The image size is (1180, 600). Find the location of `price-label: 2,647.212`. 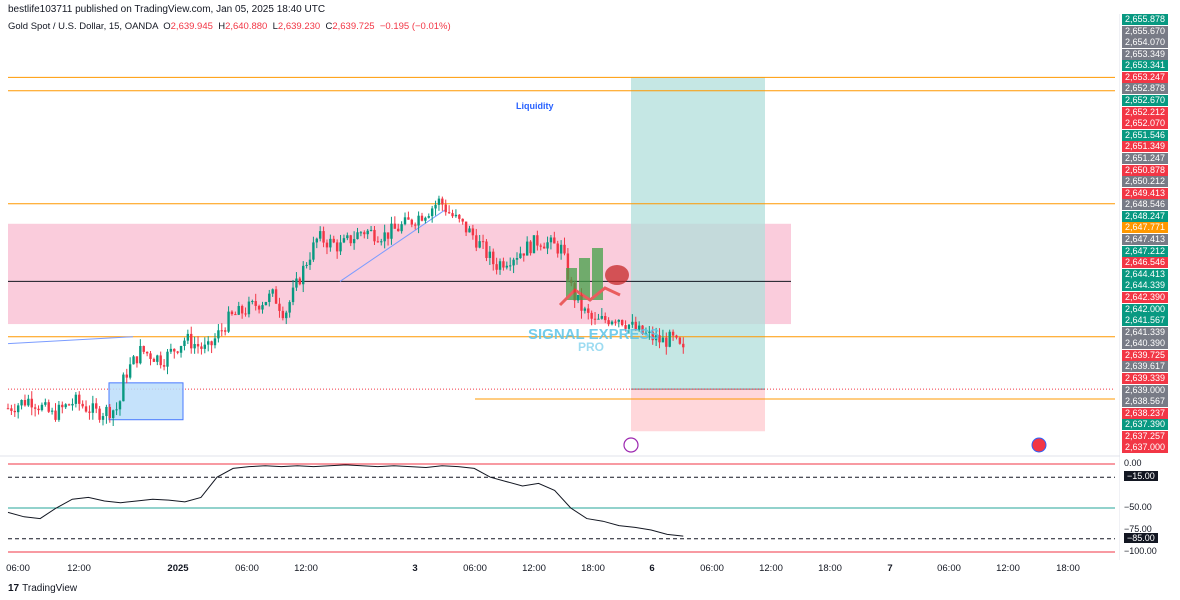

price-label: 2,647.212 is located at coordinates (1145, 251).